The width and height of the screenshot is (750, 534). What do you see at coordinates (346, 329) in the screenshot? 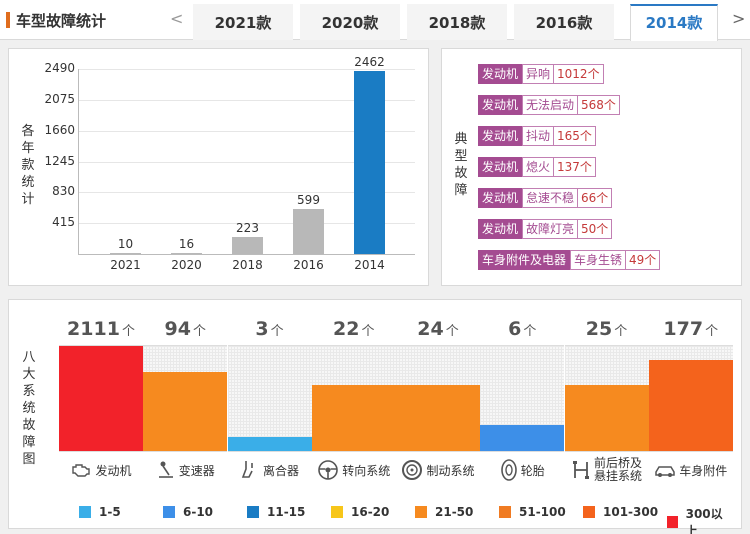
I see `system-count-number: 22` at bounding box center [346, 329].